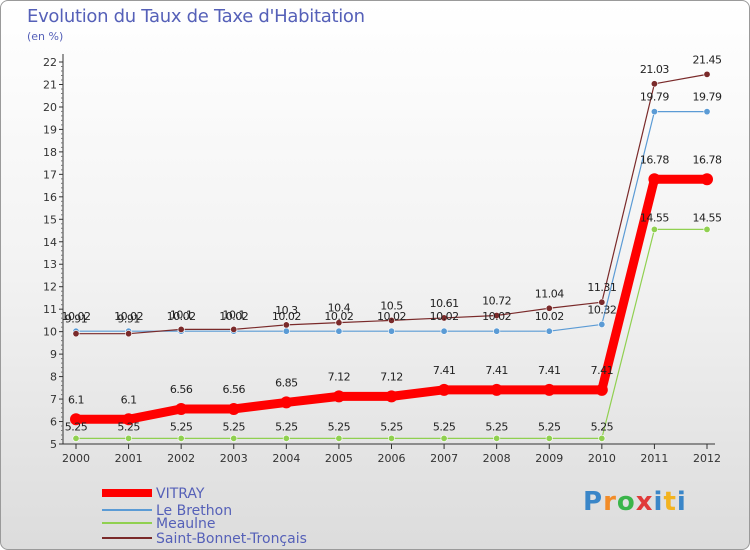 Image resolution: width=750 pixels, height=550 pixels. Describe the element at coordinates (76, 399) in the screenshot. I see `data-label: 6.1` at that location.